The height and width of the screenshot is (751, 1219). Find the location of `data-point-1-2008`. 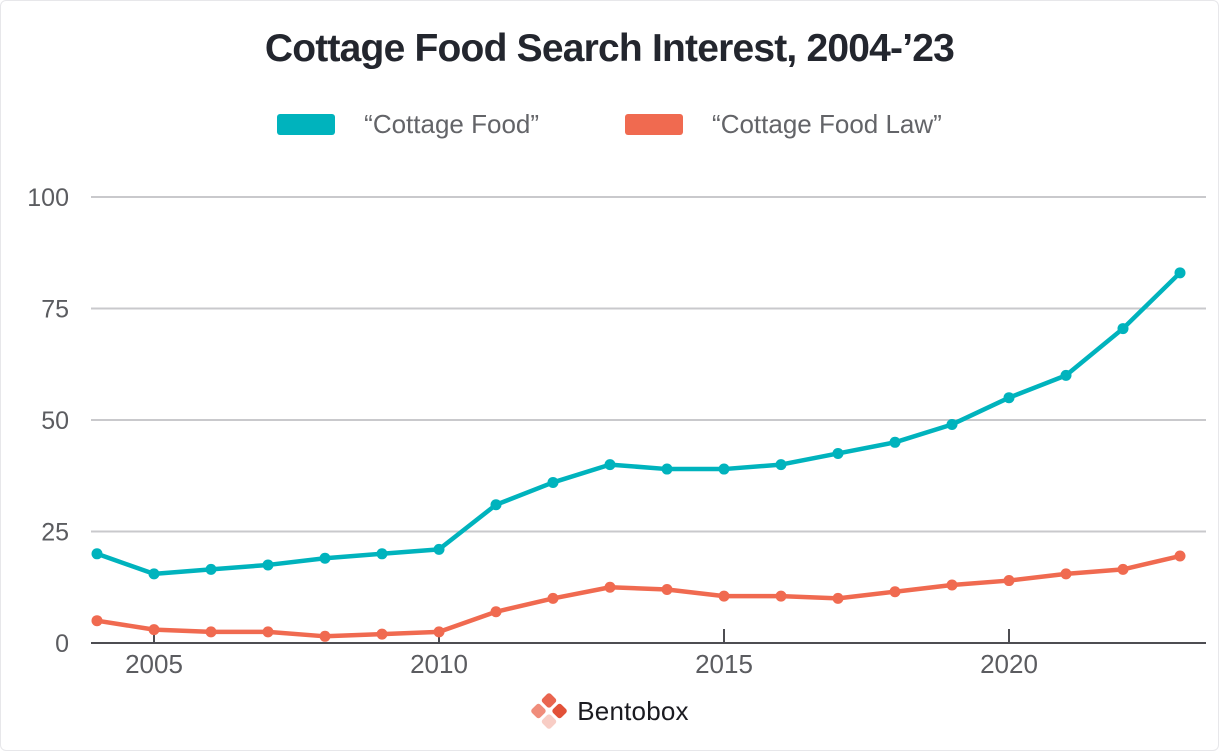

data-point-1-2008 is located at coordinates (325, 636).